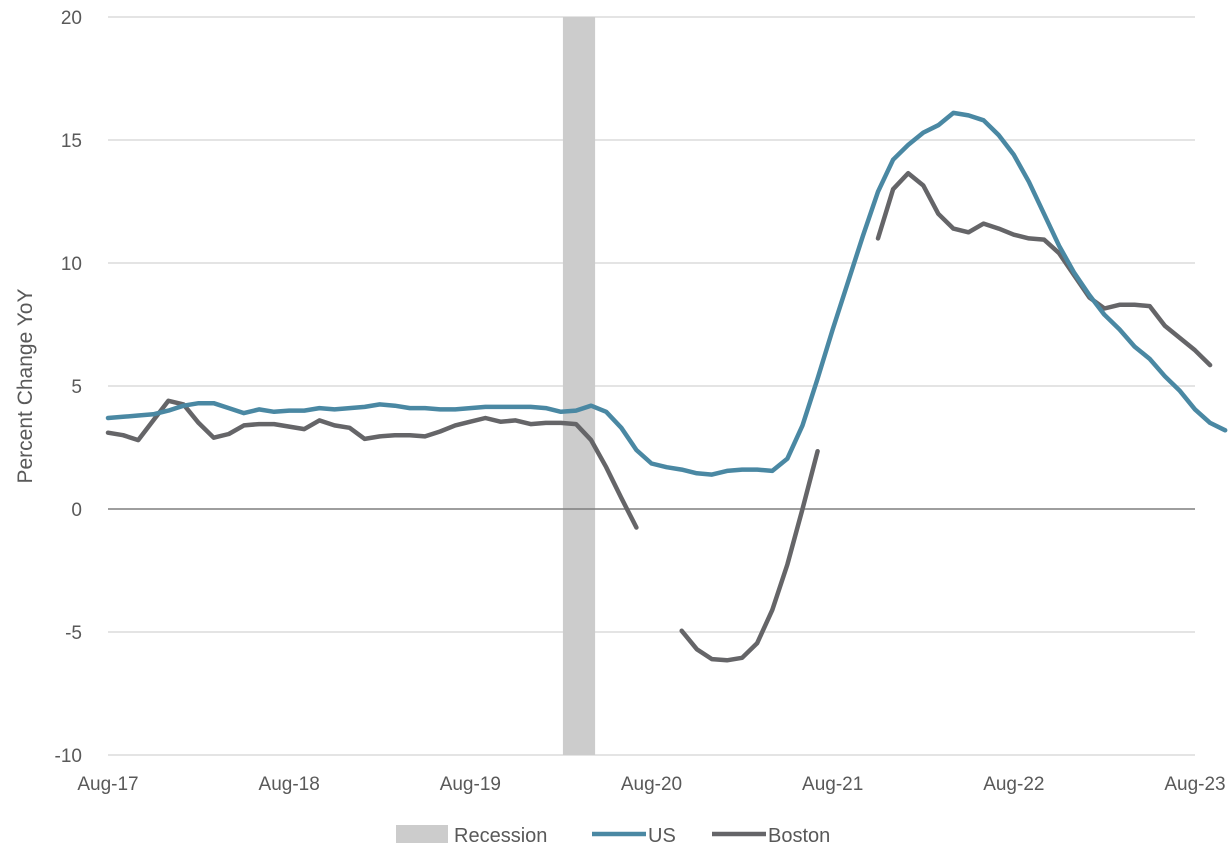  I want to click on legend-recession-label: Recession, so click(500, 834).